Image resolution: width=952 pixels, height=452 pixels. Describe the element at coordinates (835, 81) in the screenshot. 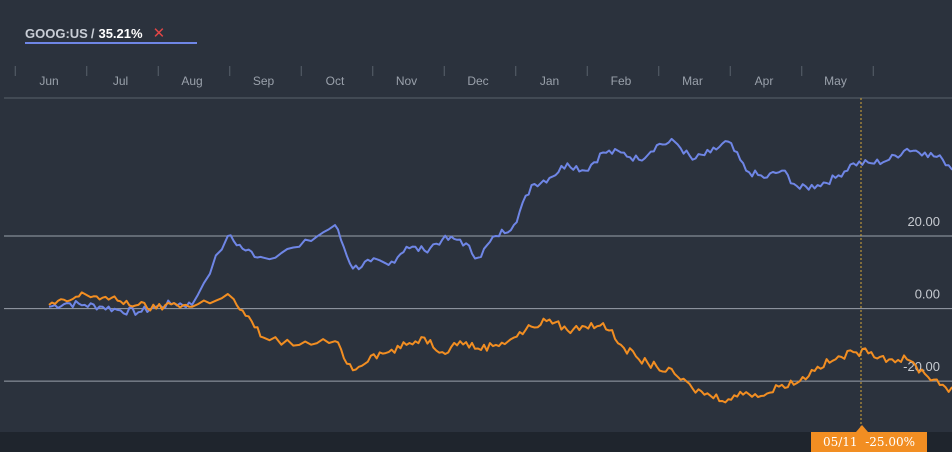

I see `x-tick-label-may: May` at that location.